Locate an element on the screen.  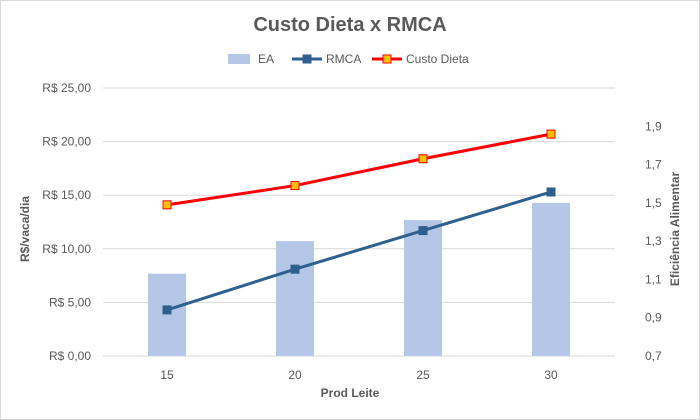
legend-label: Custo Dieta is located at coordinates (437, 59).